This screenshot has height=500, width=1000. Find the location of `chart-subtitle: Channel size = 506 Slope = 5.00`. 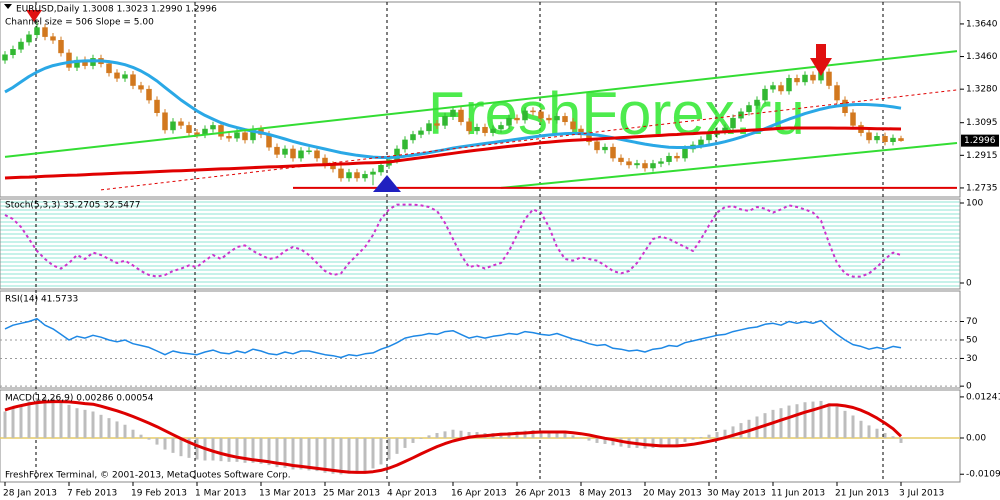

chart-subtitle: Channel size = 506 Slope = 5.00 is located at coordinates (79, 23).